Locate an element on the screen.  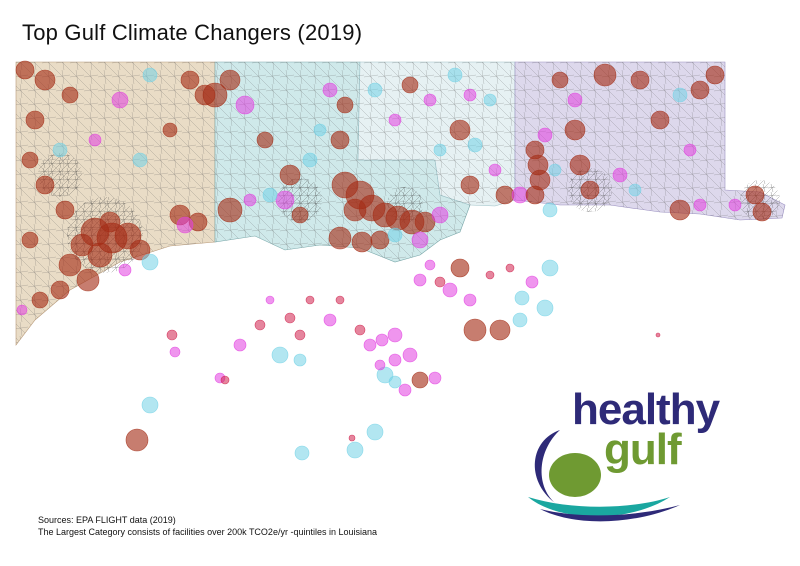
logo-mark is located at coordinates (604, 476).